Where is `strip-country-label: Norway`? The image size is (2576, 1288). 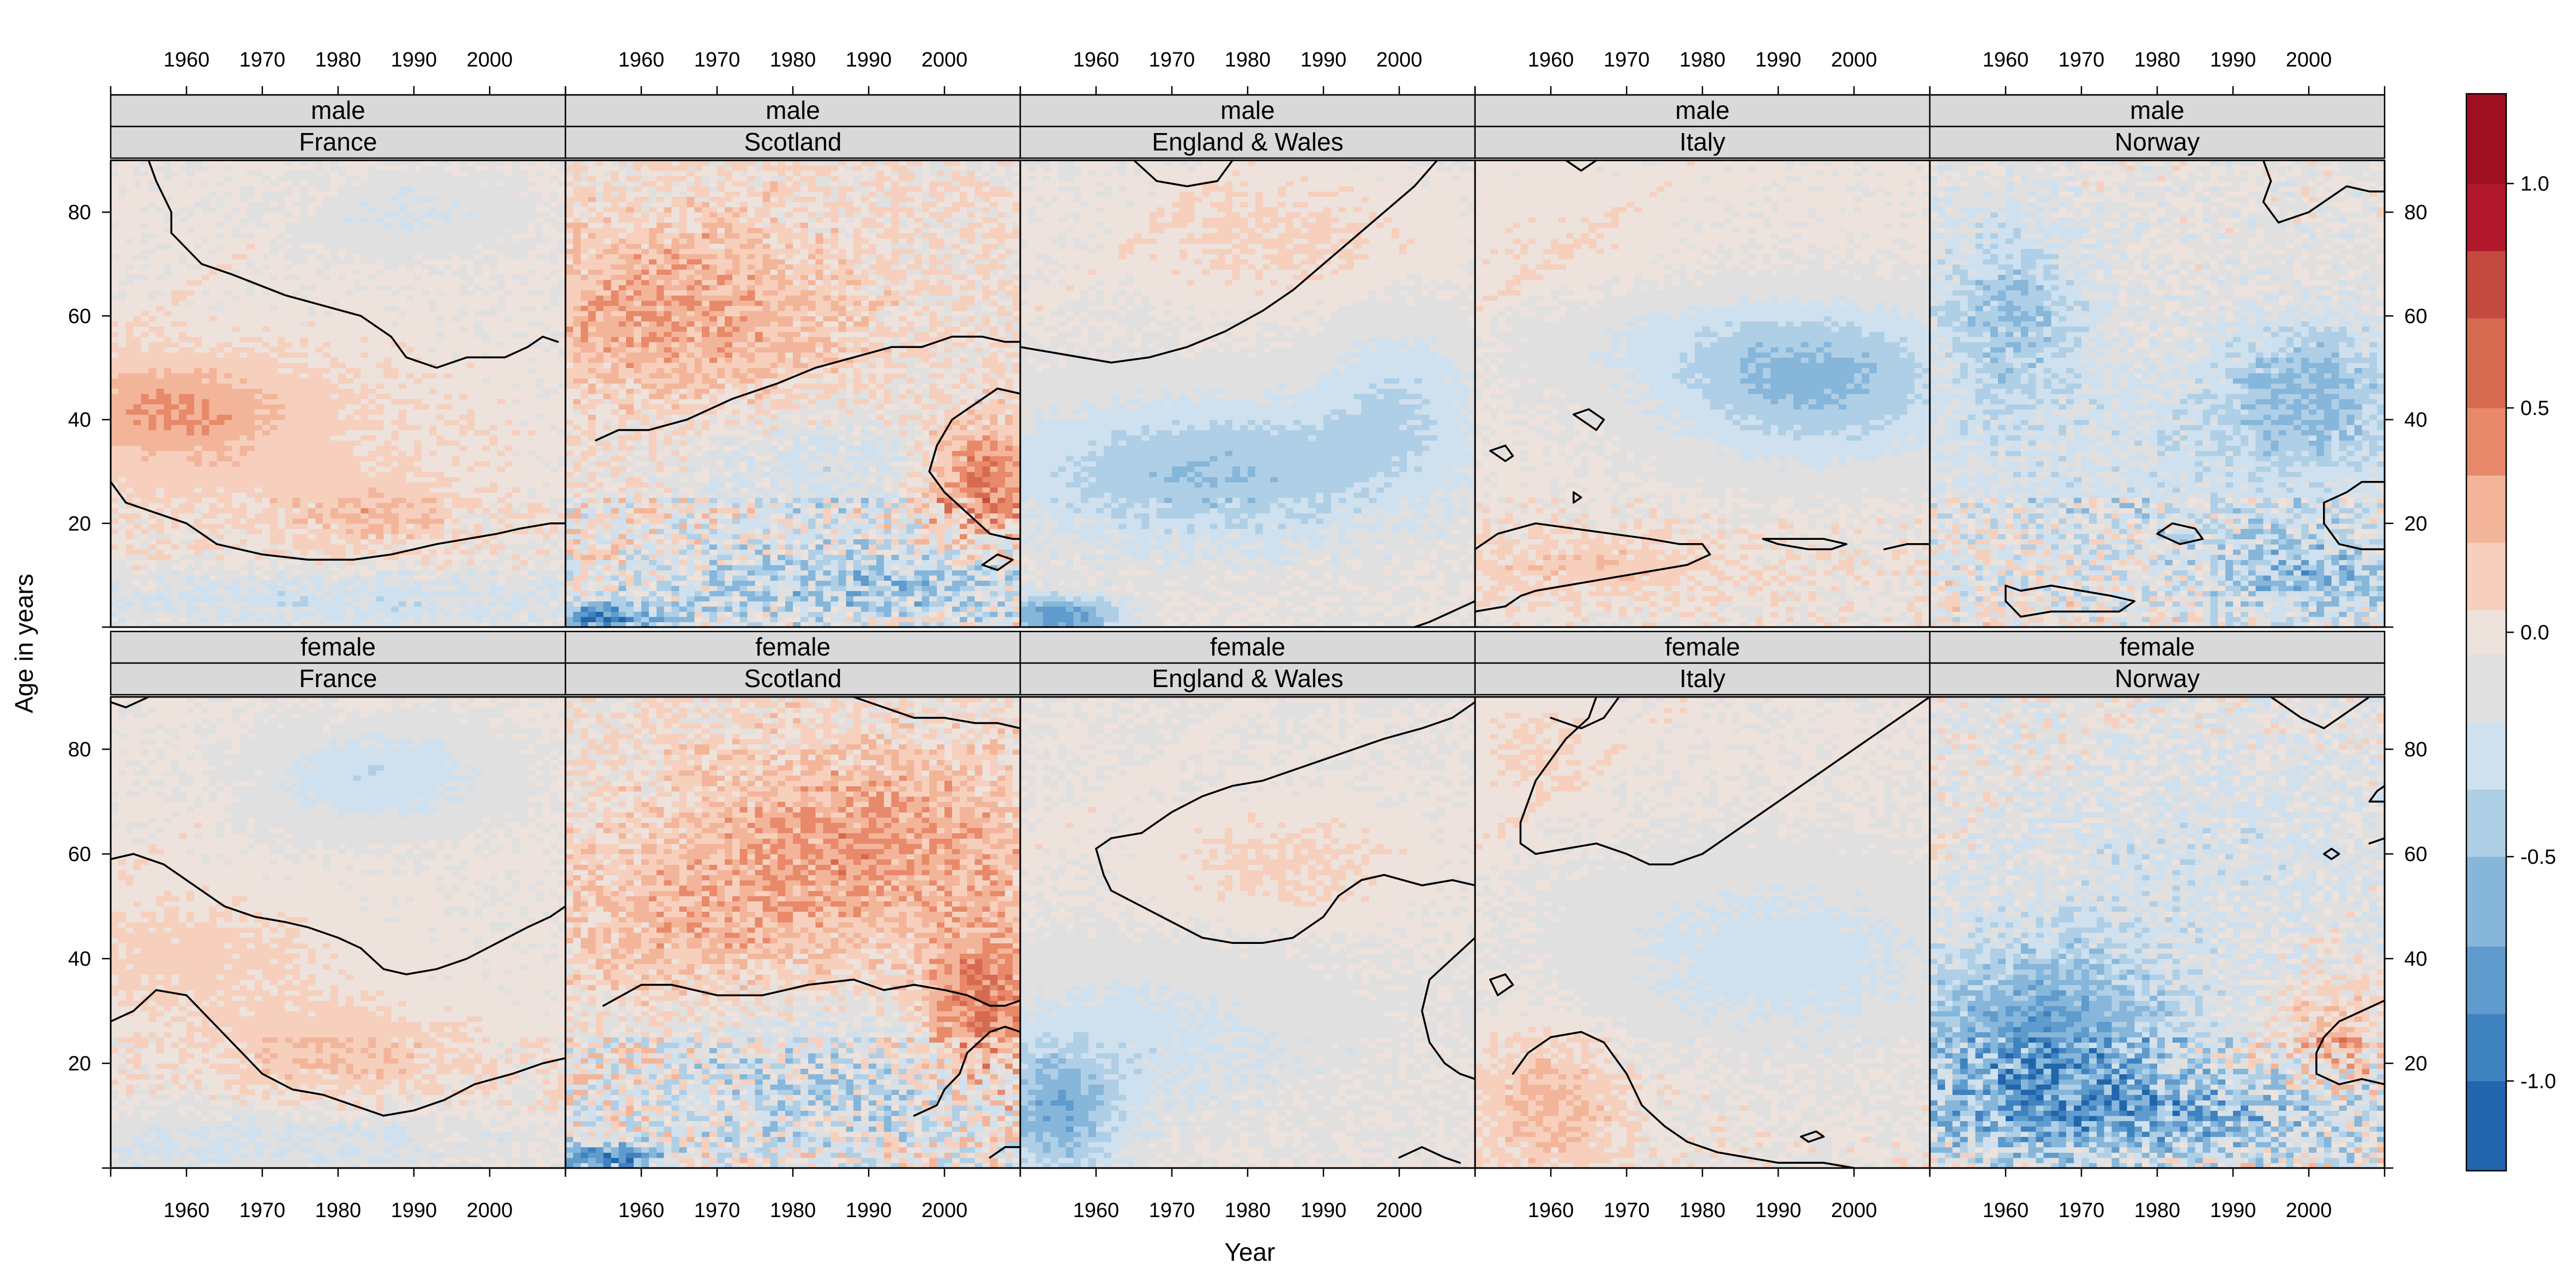 strip-country-label: Norway is located at coordinates (2157, 678).